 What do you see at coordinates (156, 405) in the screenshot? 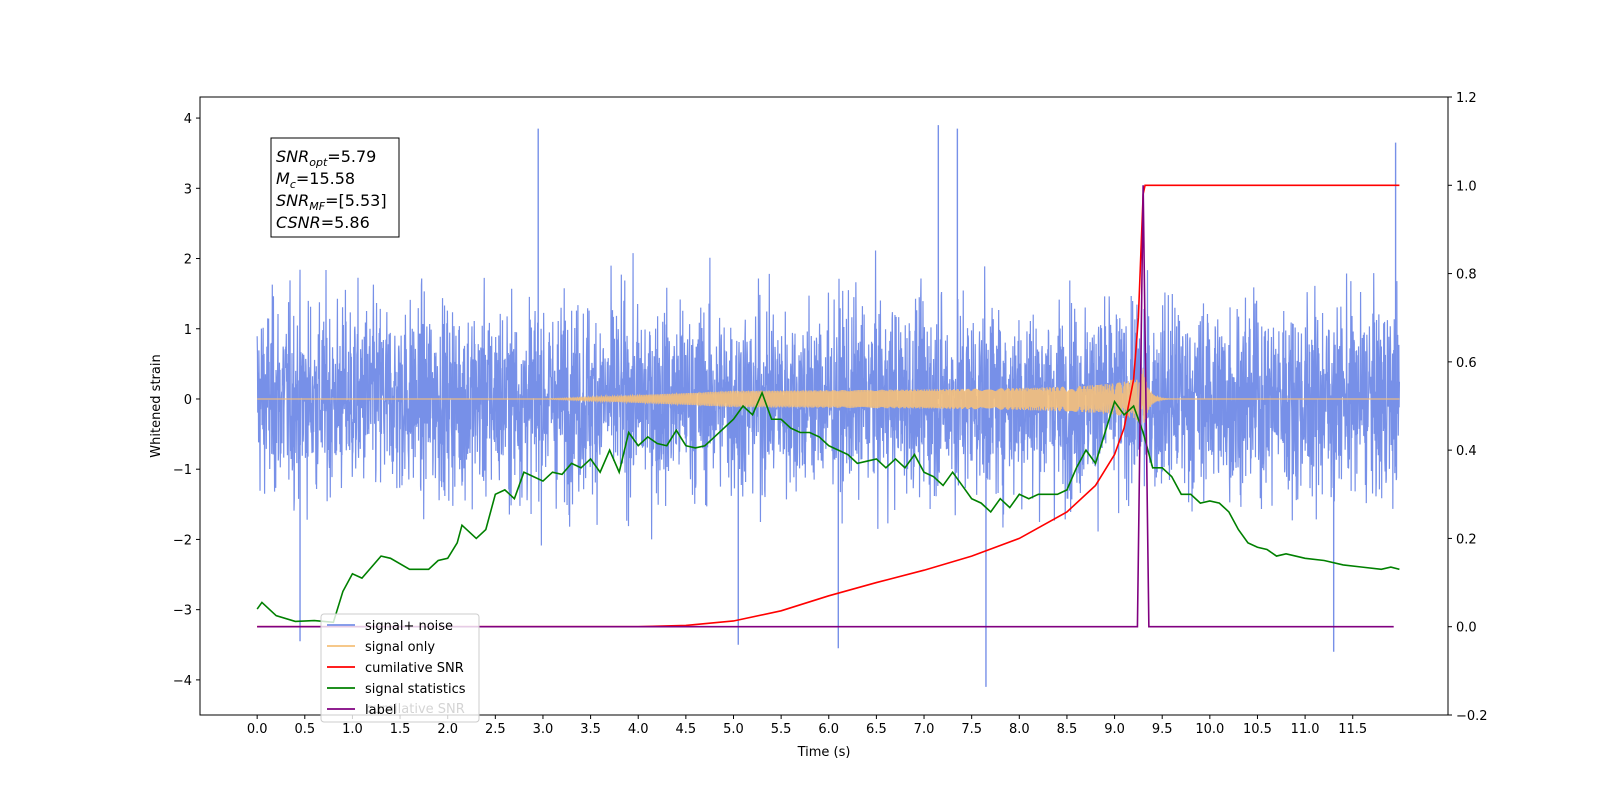
I see `y-axis-label: Whitened strain` at bounding box center [156, 405].